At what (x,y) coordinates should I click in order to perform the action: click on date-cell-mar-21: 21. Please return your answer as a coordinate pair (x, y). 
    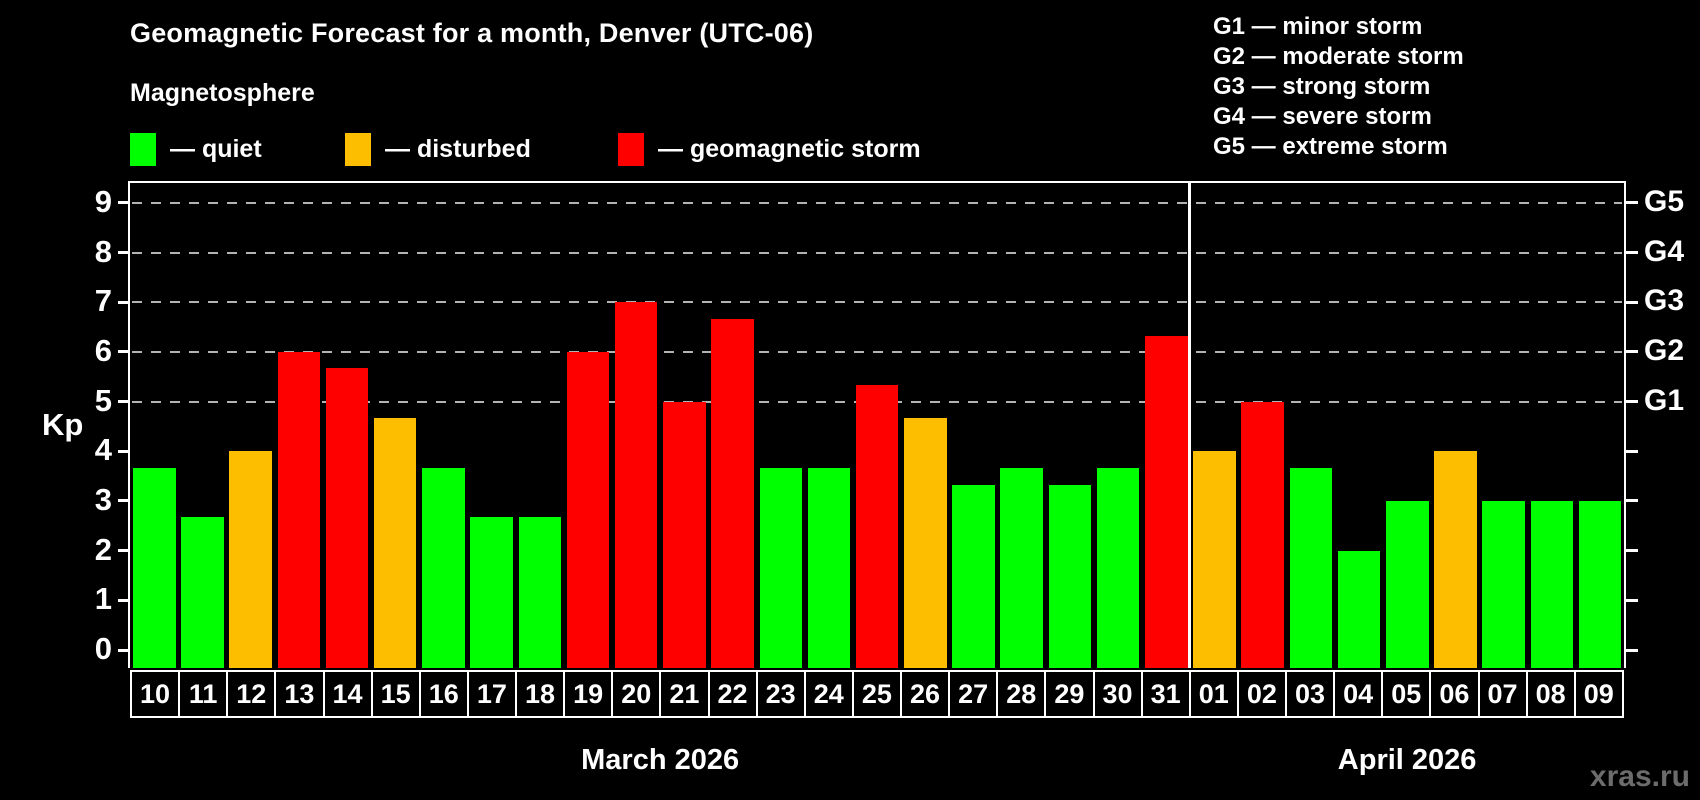
    Looking at the image, I should click on (684, 694).